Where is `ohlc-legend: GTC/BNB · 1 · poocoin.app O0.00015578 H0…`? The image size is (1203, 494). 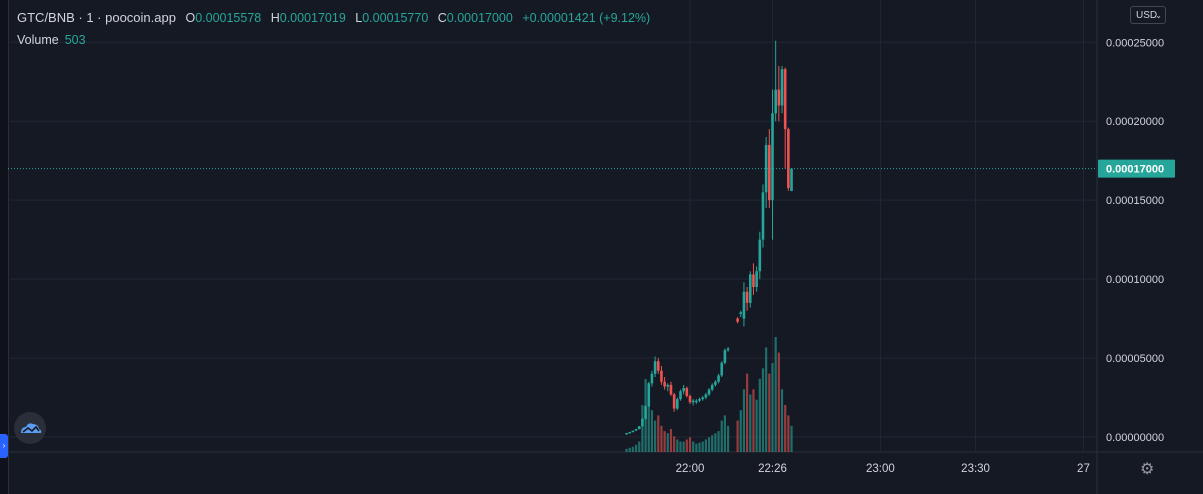 ohlc-legend: GTC/BNB · 1 · poocoin.app O0.00015578 H0… is located at coordinates (333, 17).